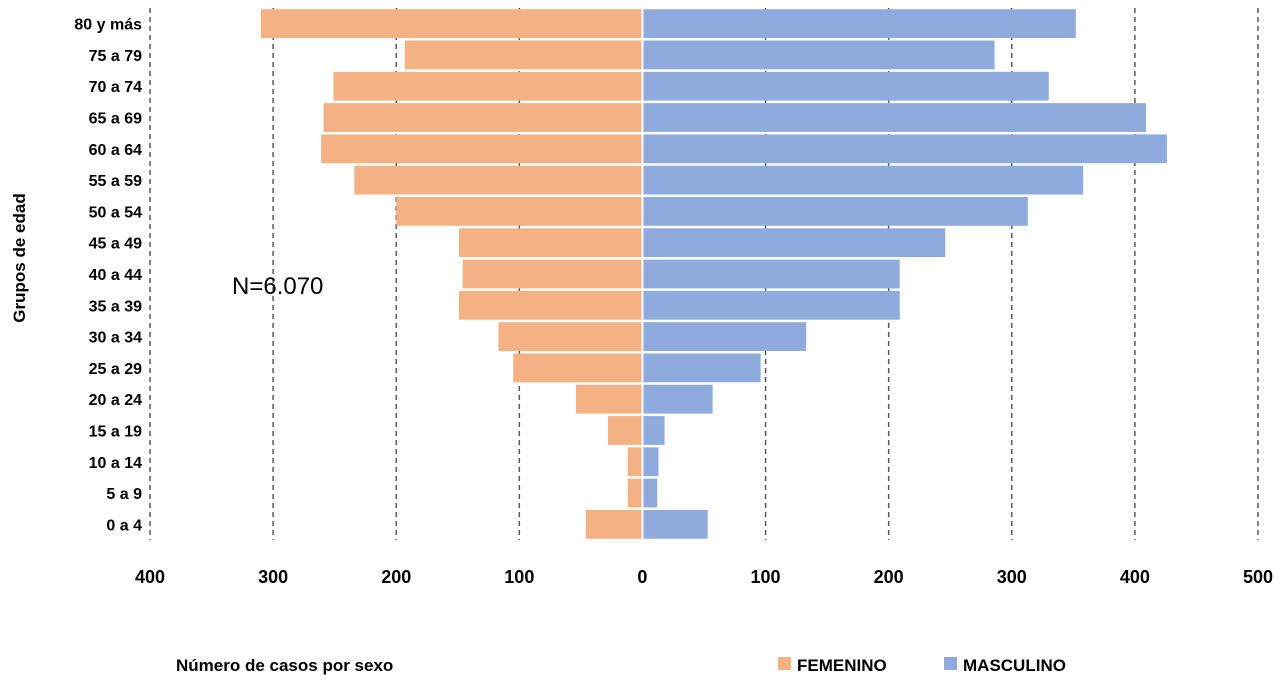  Describe the element at coordinates (124, 494) in the screenshot. I see `category-label-5-a-9: 5 a 9` at that location.